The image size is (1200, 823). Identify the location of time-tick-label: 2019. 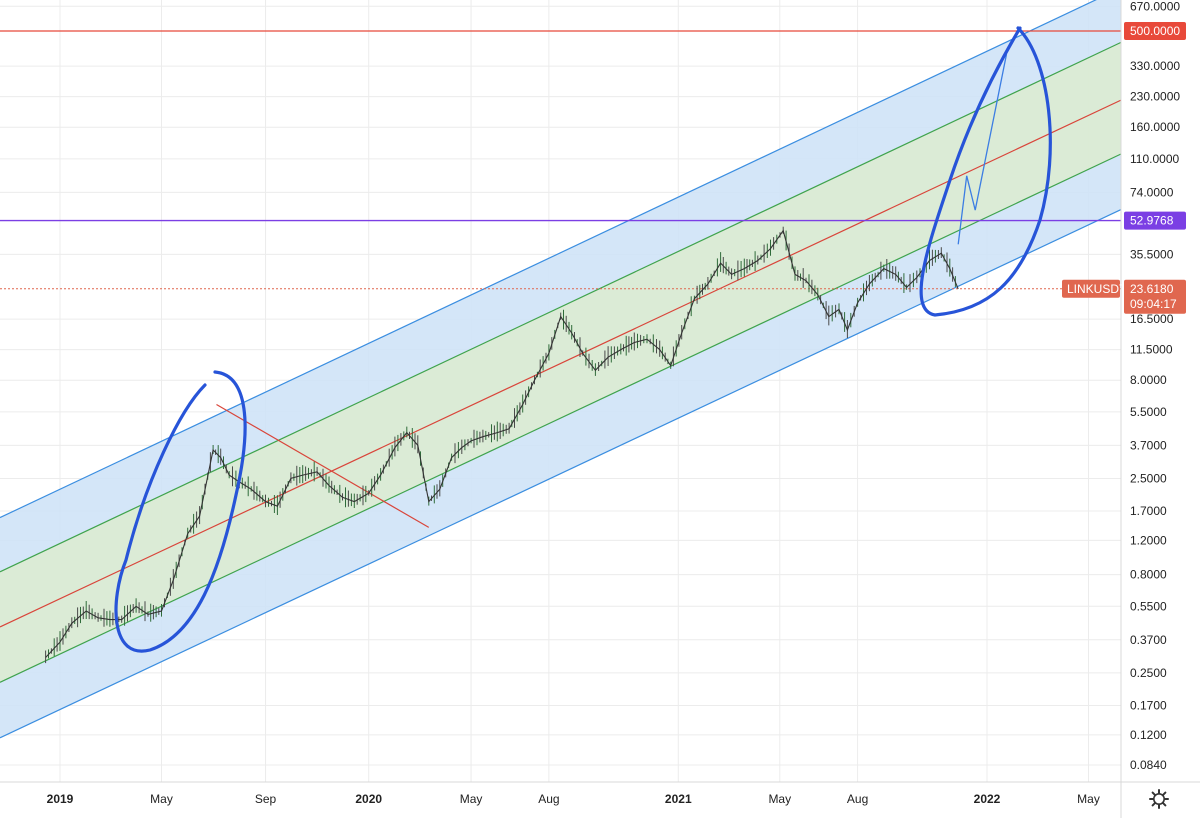
(60, 799).